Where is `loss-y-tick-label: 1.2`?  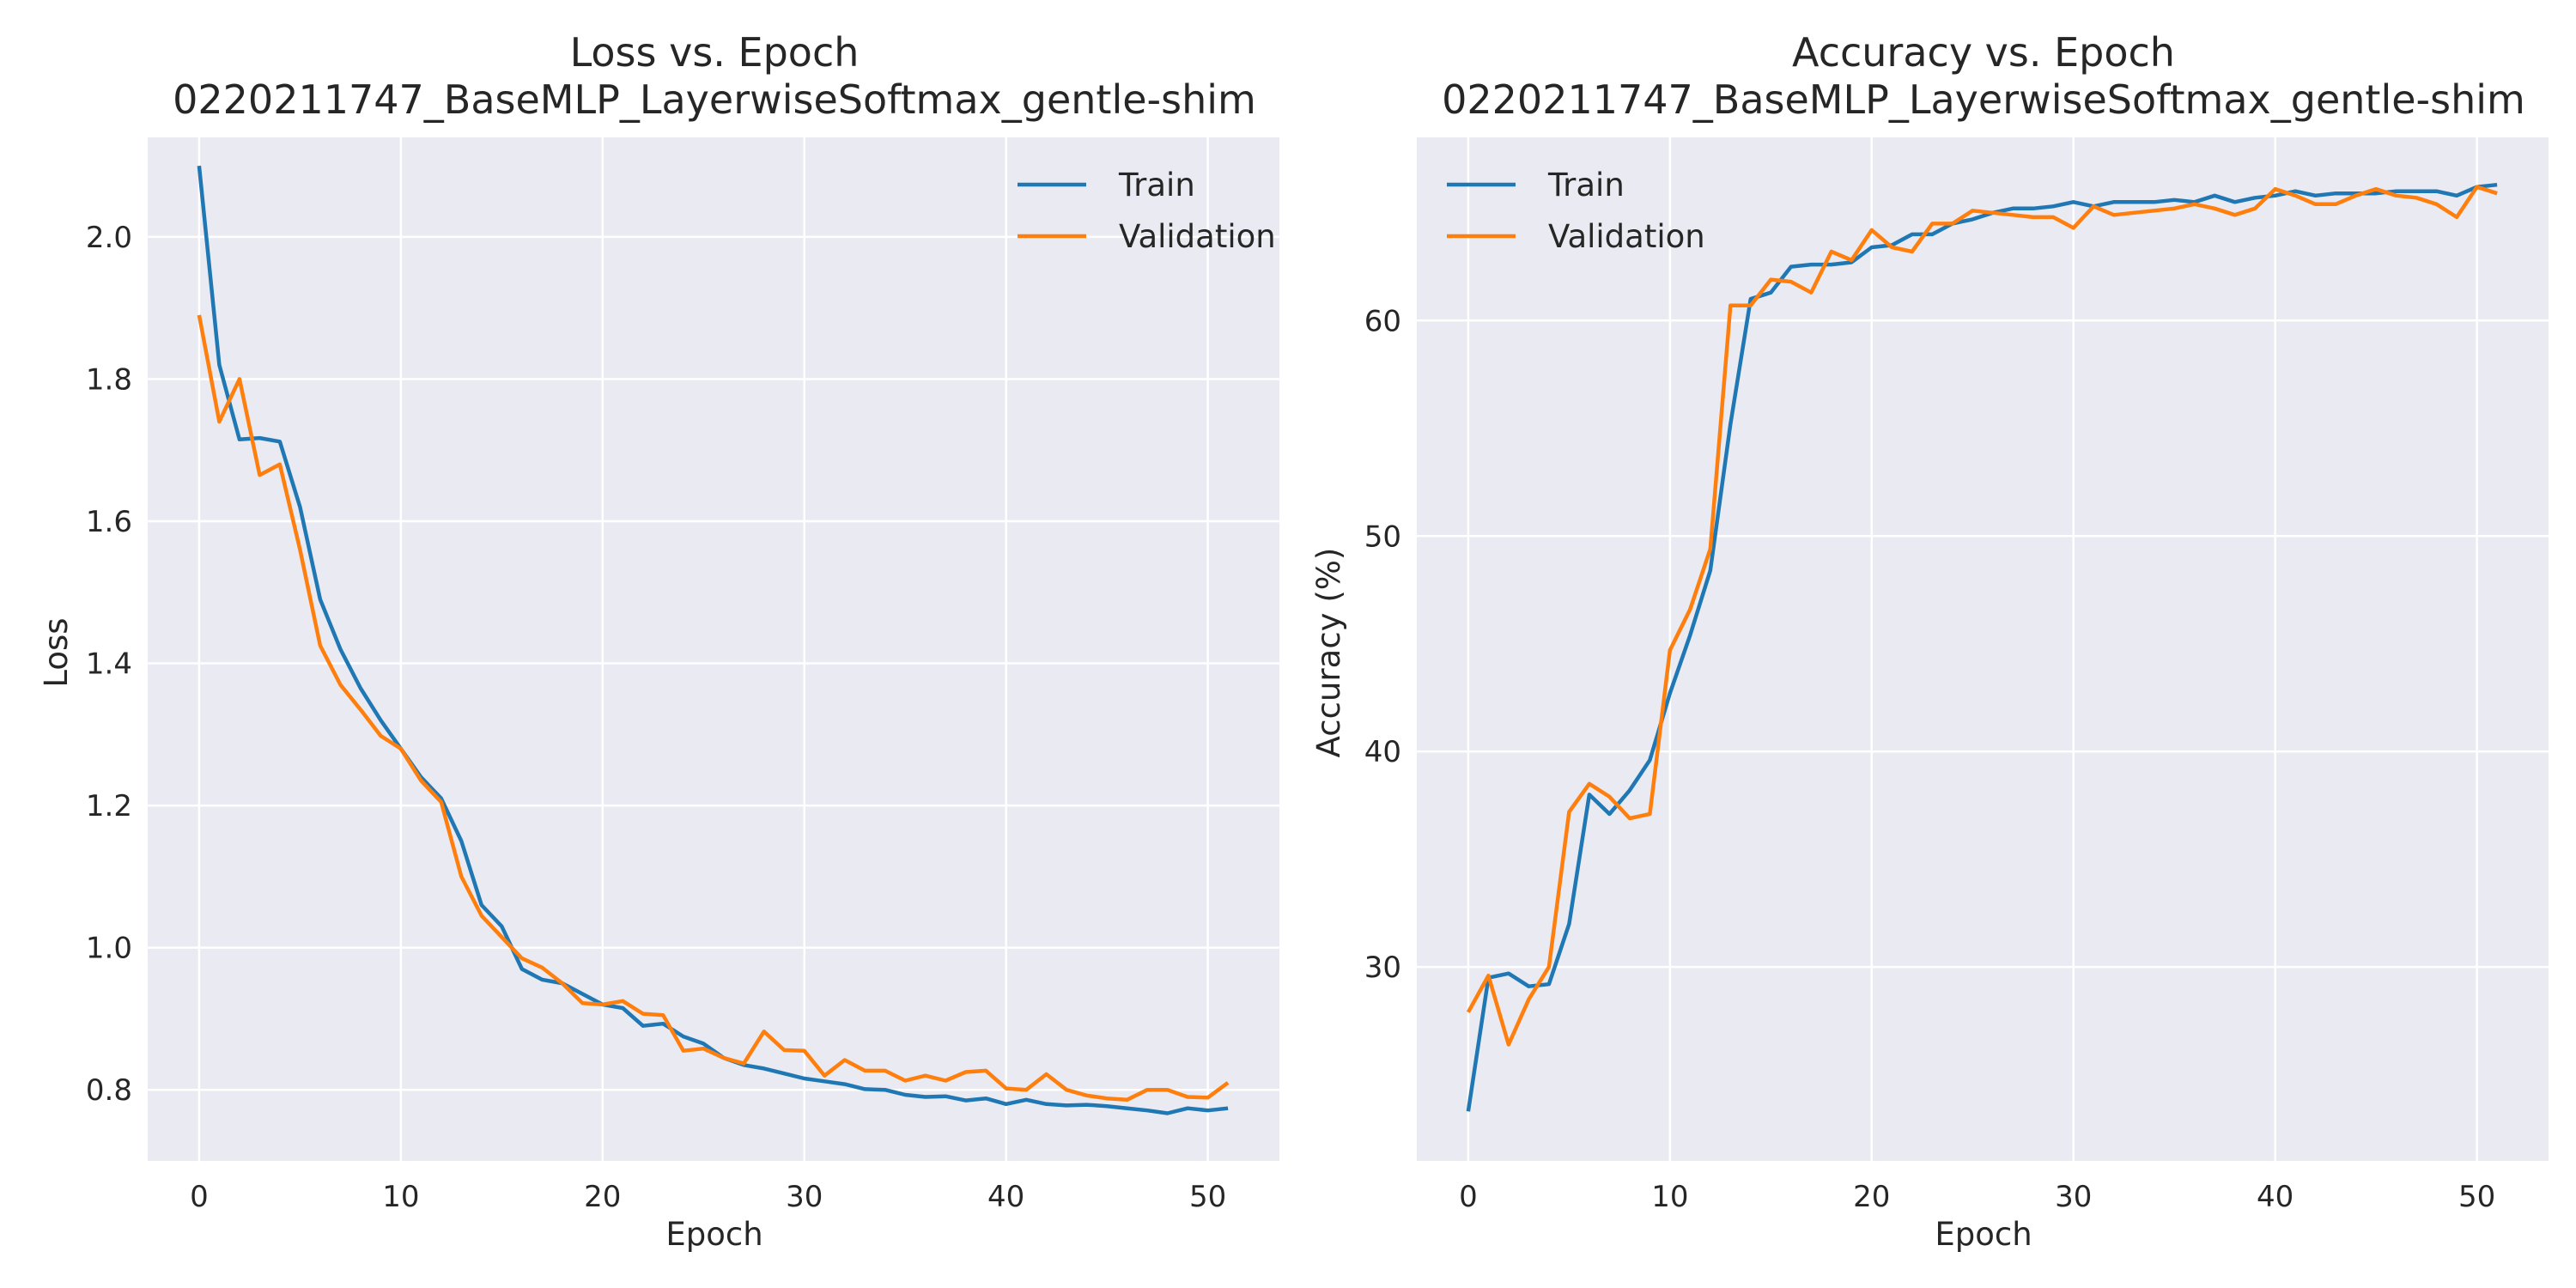
loss-y-tick-label: 1.2 is located at coordinates (109, 806).